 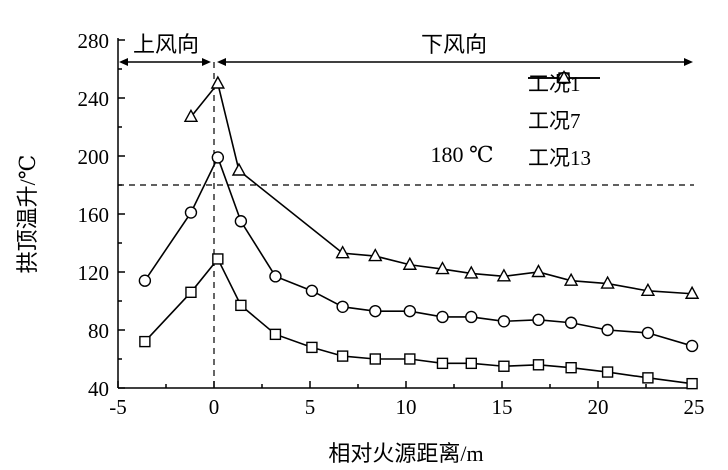 I want to click on y-axis-title: 拱顶温升/℃, so click(x=27, y=214).